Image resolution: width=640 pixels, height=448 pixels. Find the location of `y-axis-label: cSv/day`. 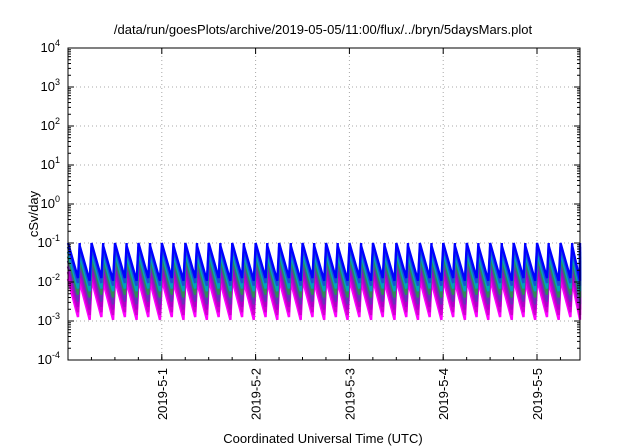

y-axis-label: cSv/day is located at coordinates (33, 213).